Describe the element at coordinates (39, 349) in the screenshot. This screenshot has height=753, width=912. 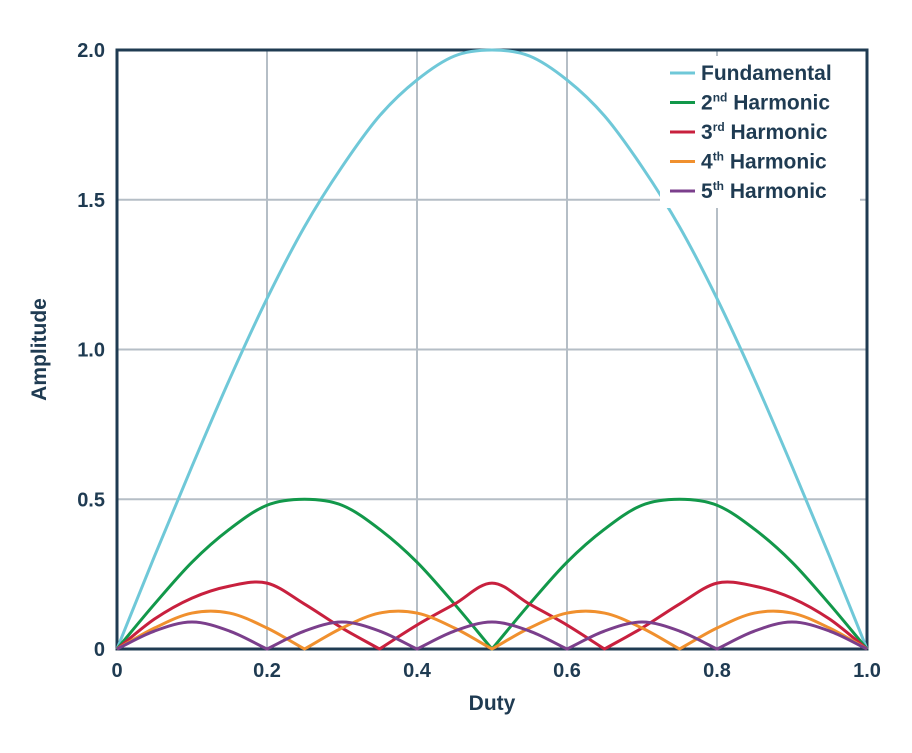
I see `y-axis-title: Amplitude` at that location.